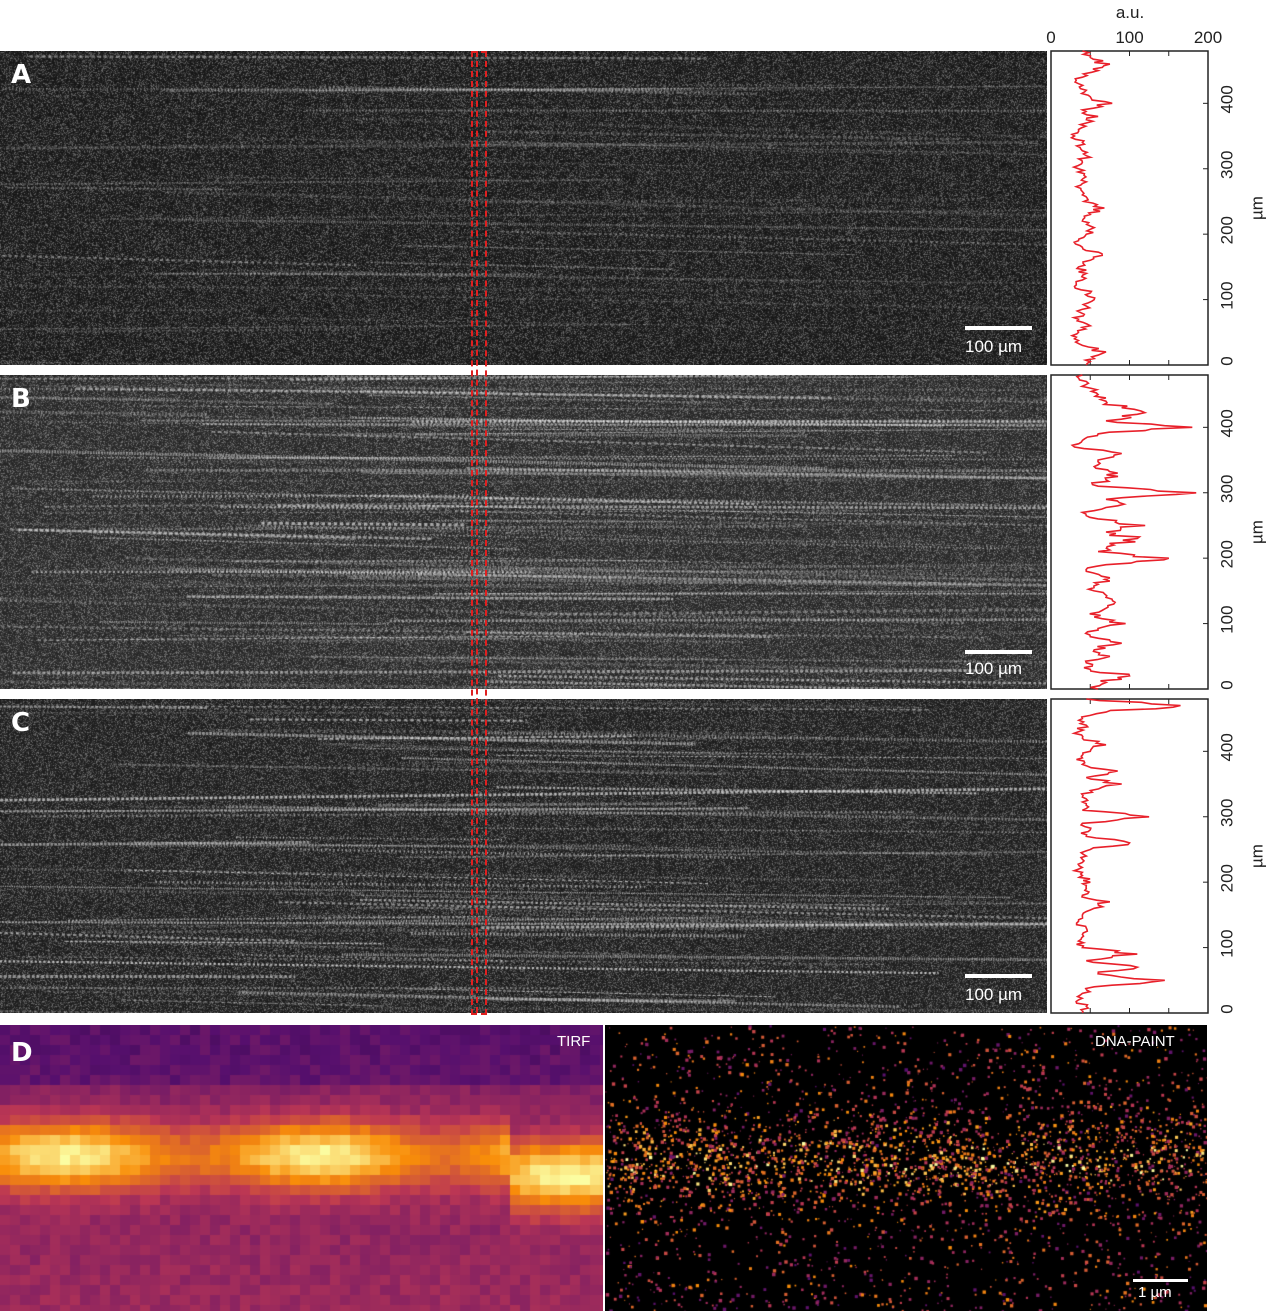  Describe the element at coordinates (21, 723) in the screenshot. I see `panel-label-c: C` at that location.